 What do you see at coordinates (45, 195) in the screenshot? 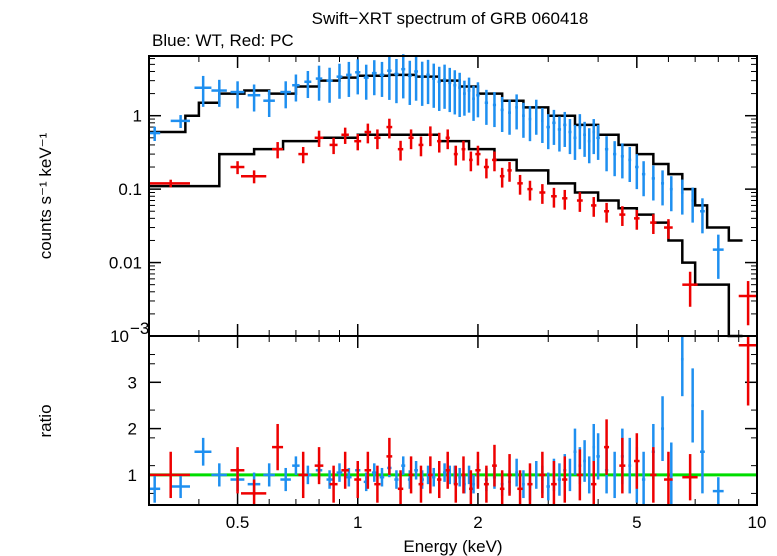
I see `y-axis-label: counts s⁻¹ keV⁻¹` at bounding box center [45, 195].